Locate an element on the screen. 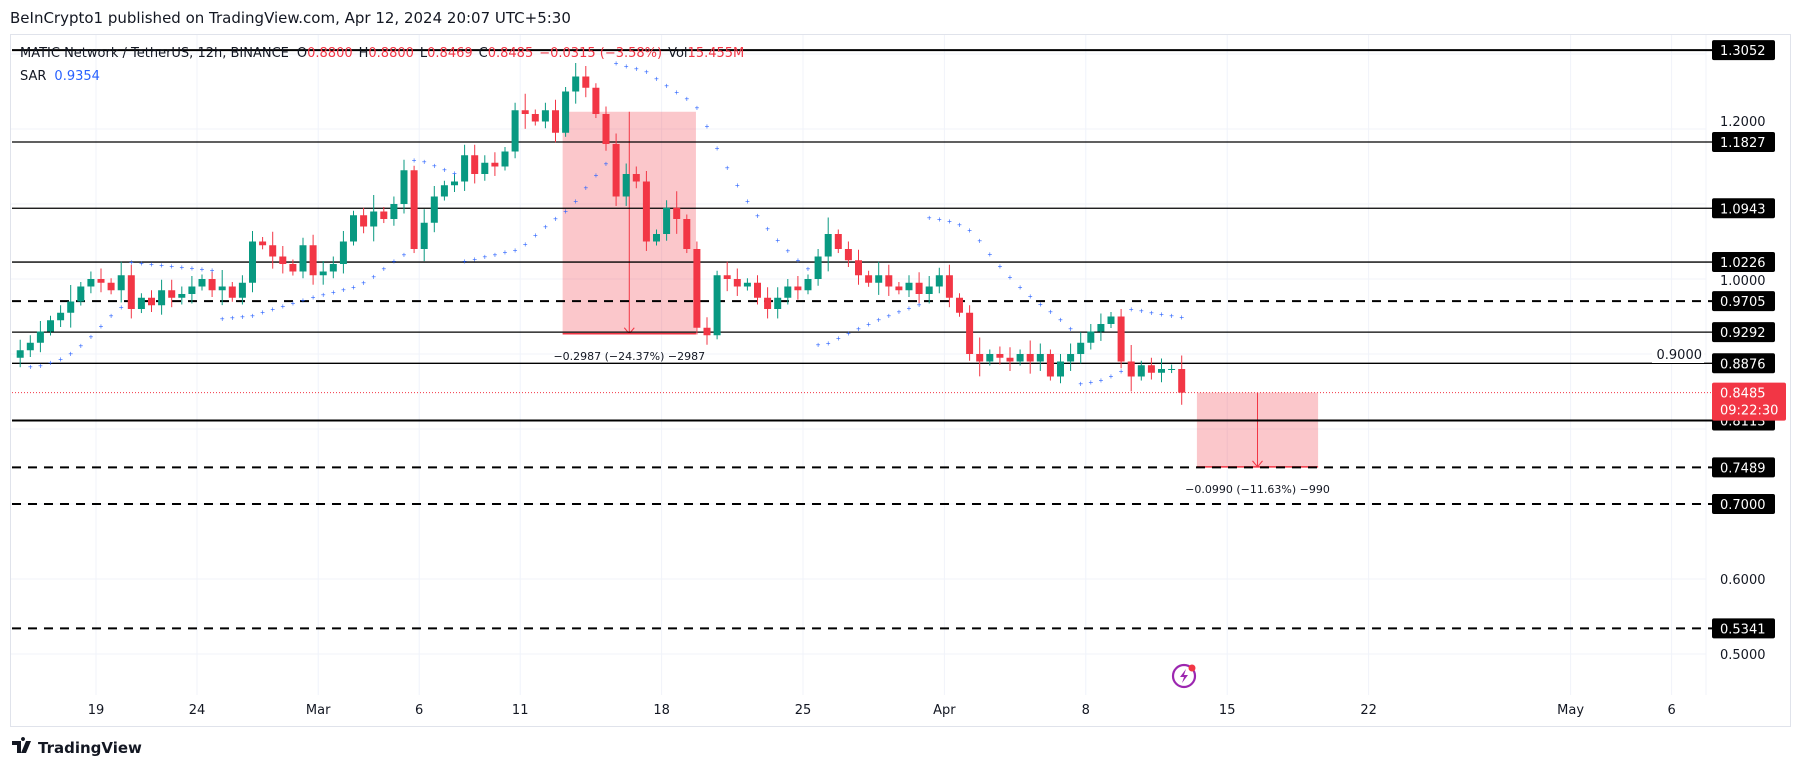 This screenshot has height=771, width=1805. time-tick-label: 8 is located at coordinates (1086, 710).